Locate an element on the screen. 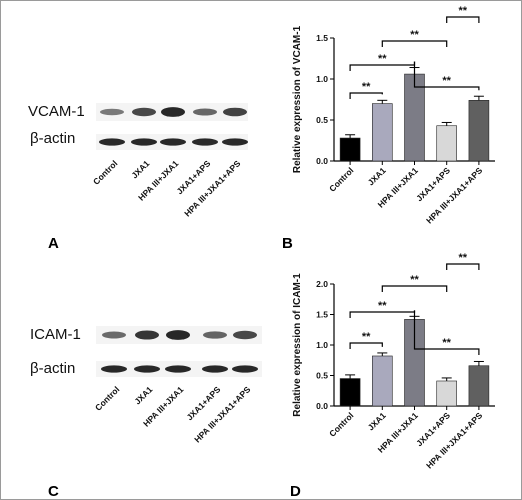  panel-letter-d: D is located at coordinates (295, 491).